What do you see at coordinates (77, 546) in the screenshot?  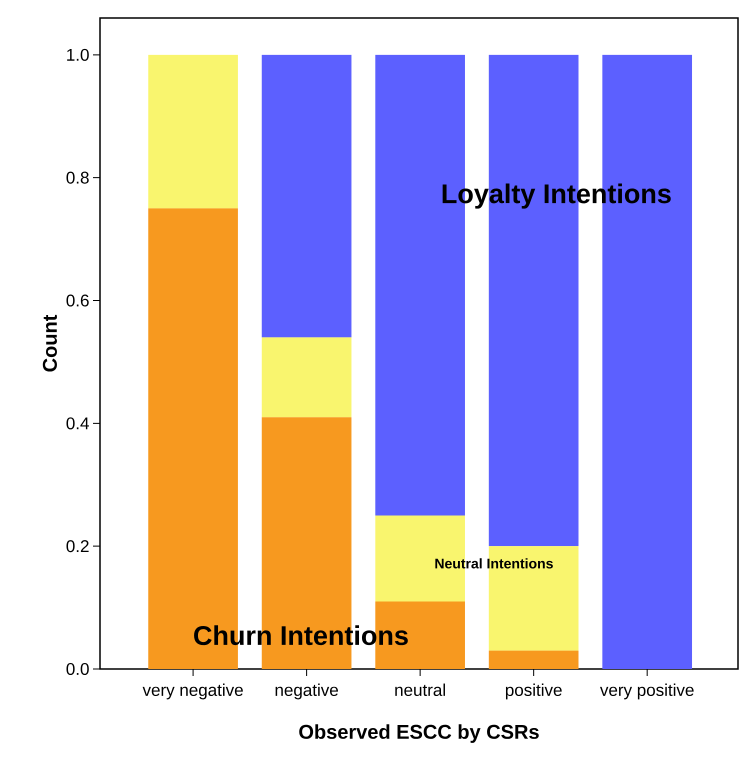 I see `y-tick-label: 0.2` at bounding box center [77, 546].